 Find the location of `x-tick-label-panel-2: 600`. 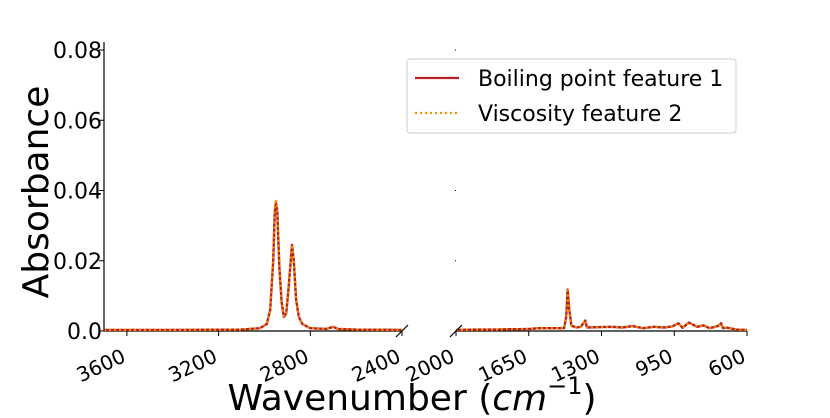

x-tick-label-panel-2: 600 is located at coordinates (726, 363).